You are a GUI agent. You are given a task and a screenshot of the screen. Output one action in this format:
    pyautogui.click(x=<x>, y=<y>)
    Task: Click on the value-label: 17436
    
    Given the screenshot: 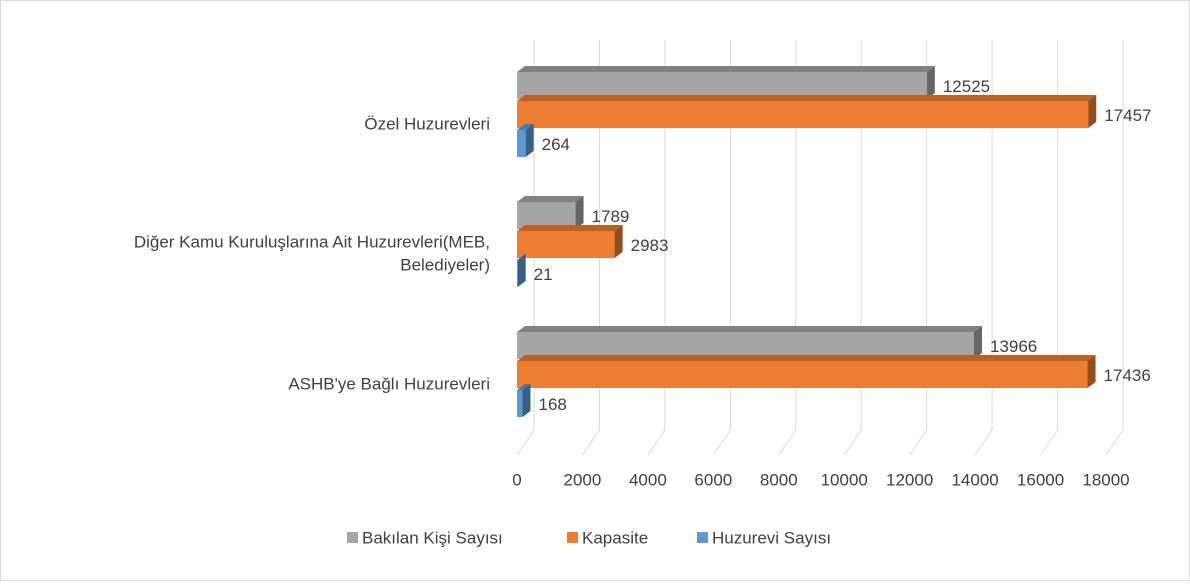 What is the action you would take?
    pyautogui.click(x=1127, y=375)
    